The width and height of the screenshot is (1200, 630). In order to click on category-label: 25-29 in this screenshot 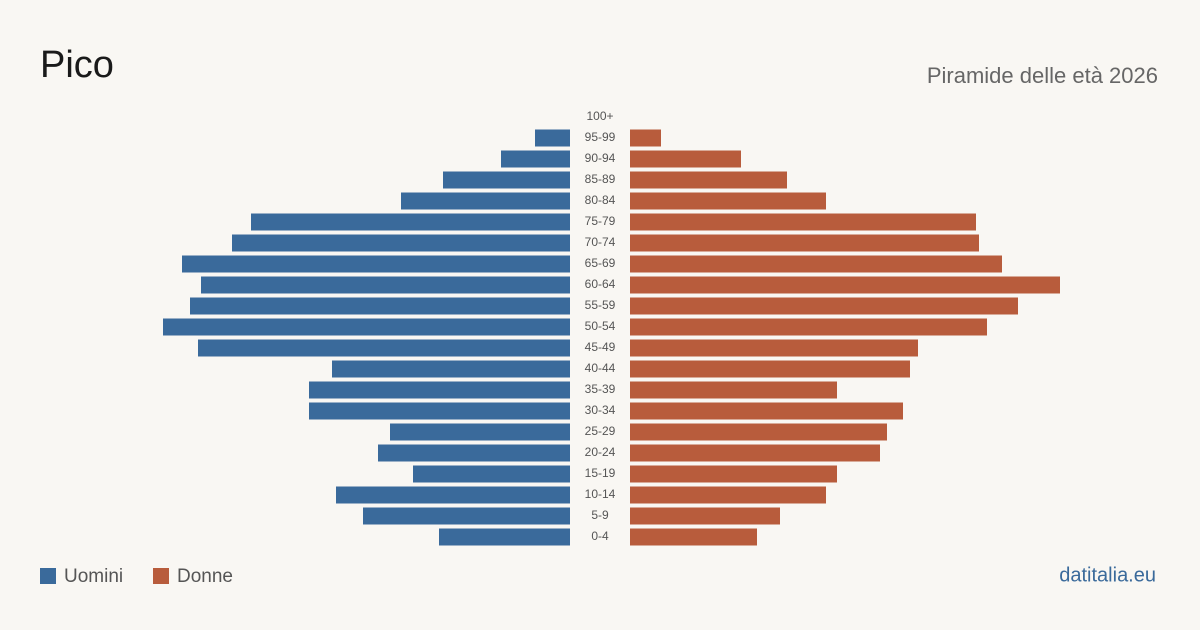, I will do `click(600, 431)`.